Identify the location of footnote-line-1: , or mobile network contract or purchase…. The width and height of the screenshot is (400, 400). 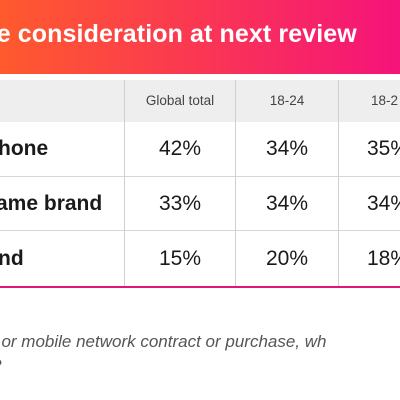
(163, 341).